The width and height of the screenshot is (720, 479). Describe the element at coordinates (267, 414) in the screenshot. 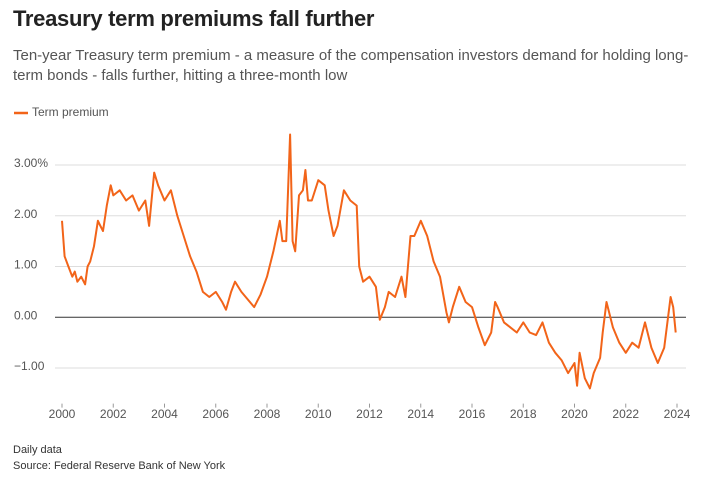

I see `x-tick-label: 2008` at that location.